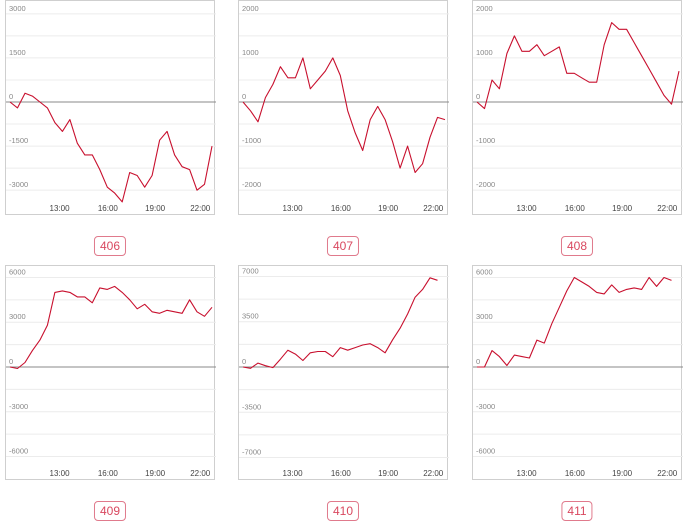 This screenshot has height=524, width=700. What do you see at coordinates (110, 511) in the screenshot?
I see `chart-label-badge: 409` at bounding box center [110, 511].